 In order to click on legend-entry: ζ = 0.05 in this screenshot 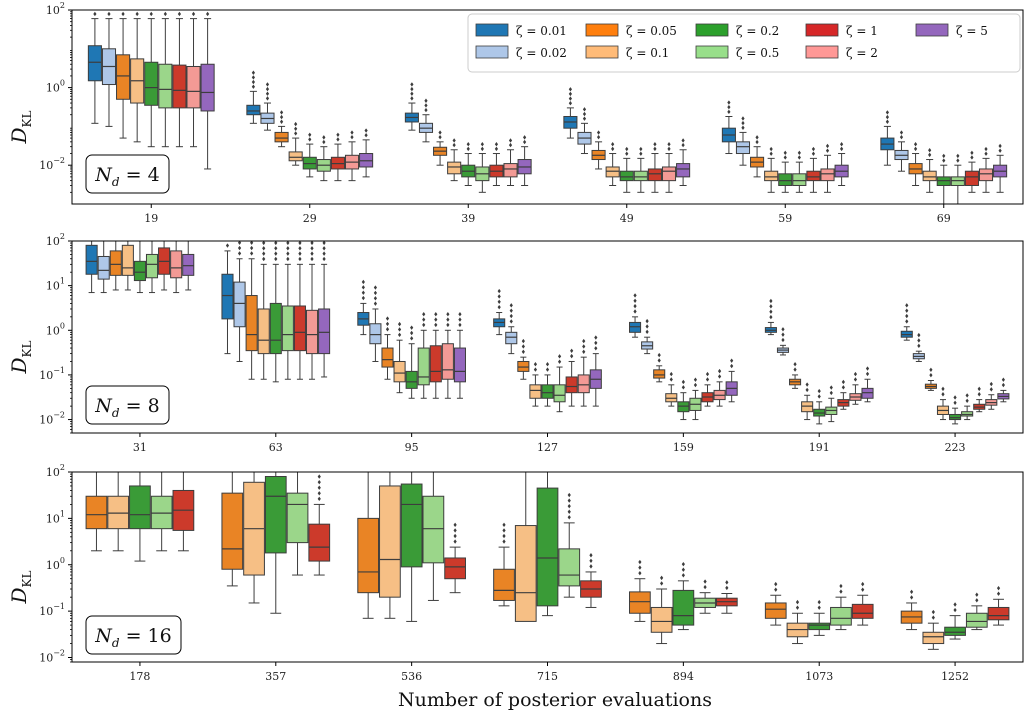, I will do `click(631, 30)`.